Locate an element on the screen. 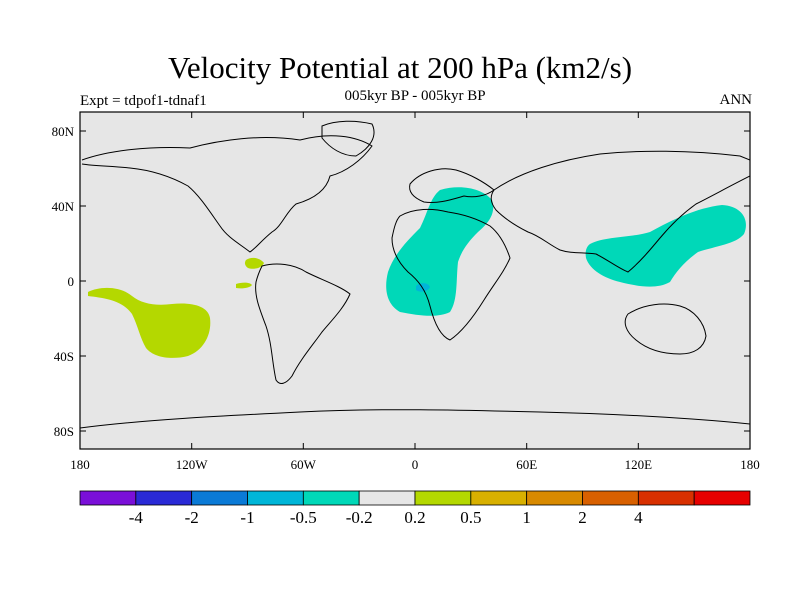 This screenshot has width=800, height=600. season-label: ANN is located at coordinates (736, 100).